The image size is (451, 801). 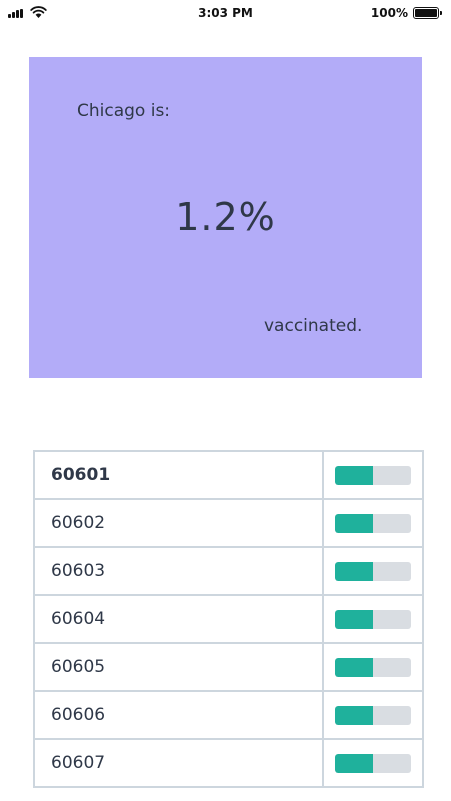 What do you see at coordinates (124, 111) in the screenshot?
I see `summary-prefix: Chicago is:` at bounding box center [124, 111].